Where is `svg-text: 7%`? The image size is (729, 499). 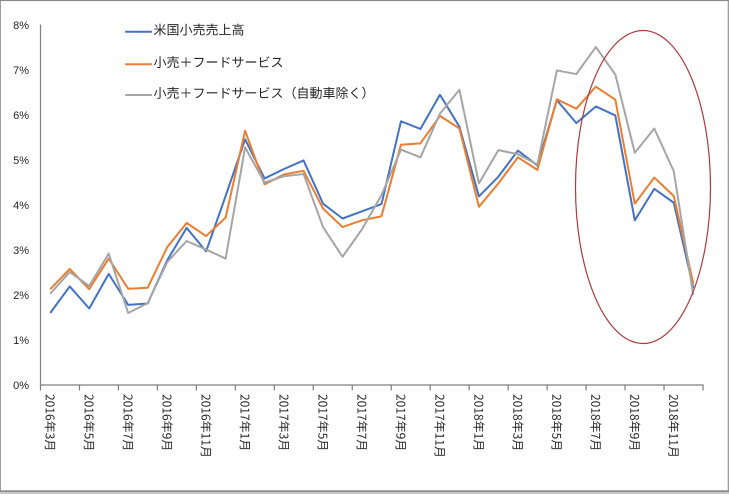 svg-text: 7% is located at coordinates (21, 71).